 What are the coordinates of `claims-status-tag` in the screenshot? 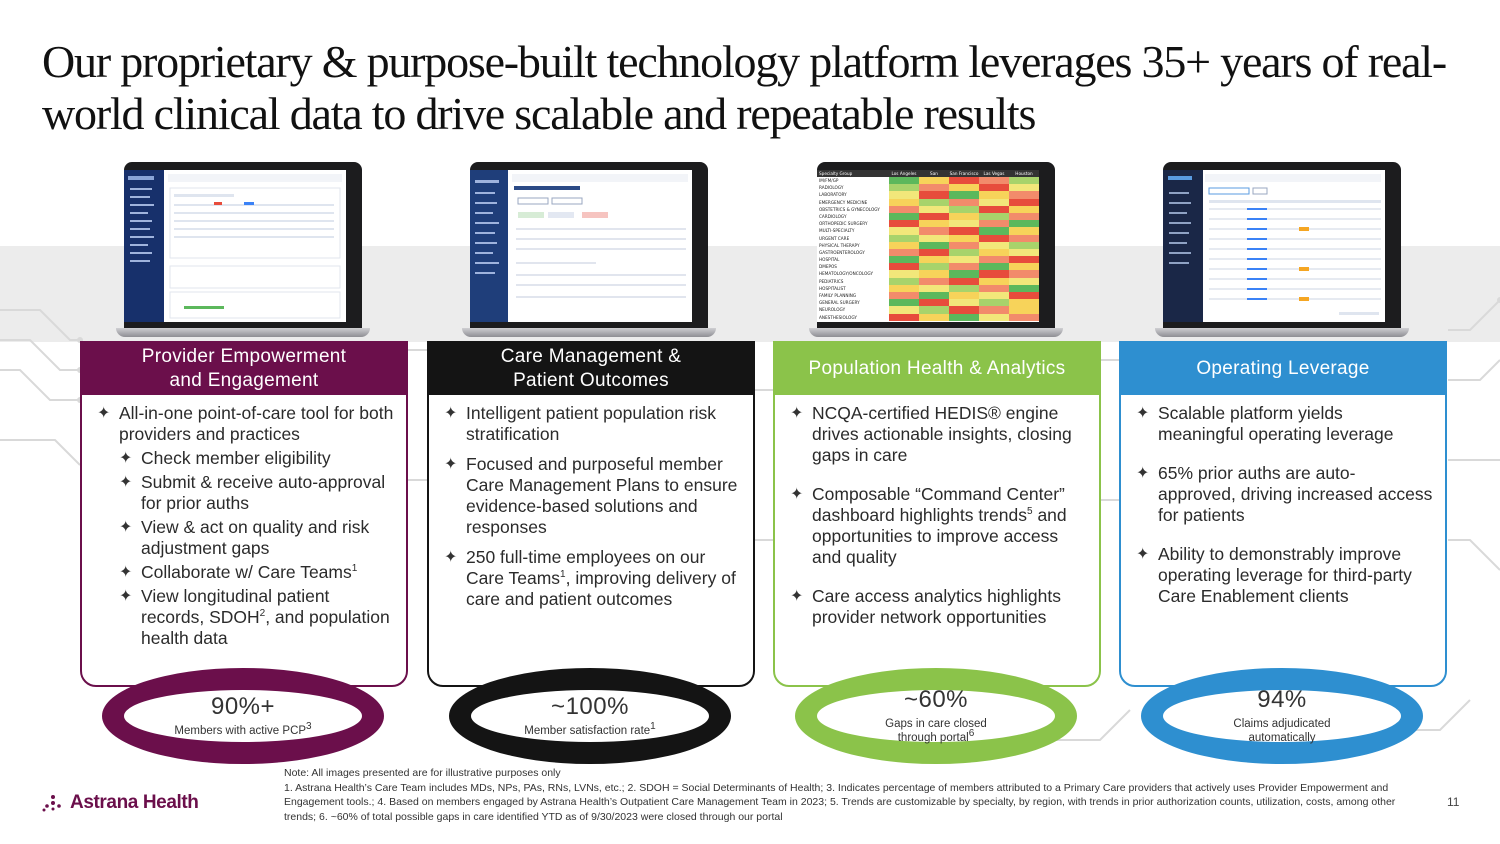 It's located at (1304, 229).